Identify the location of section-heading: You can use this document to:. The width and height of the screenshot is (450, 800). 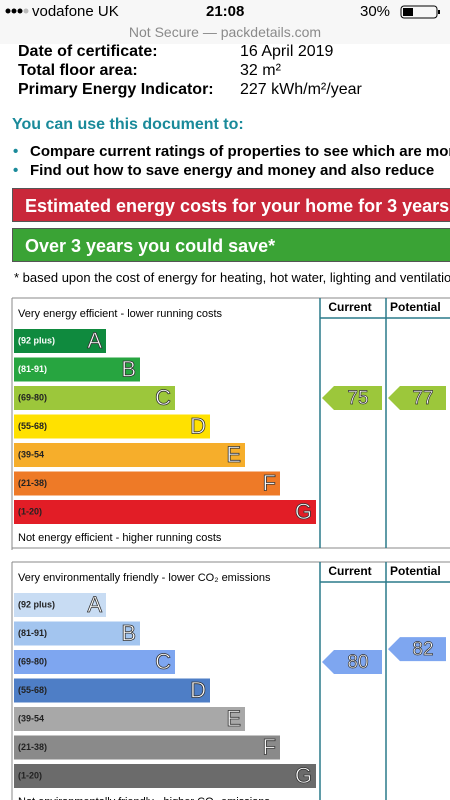
(128, 124).